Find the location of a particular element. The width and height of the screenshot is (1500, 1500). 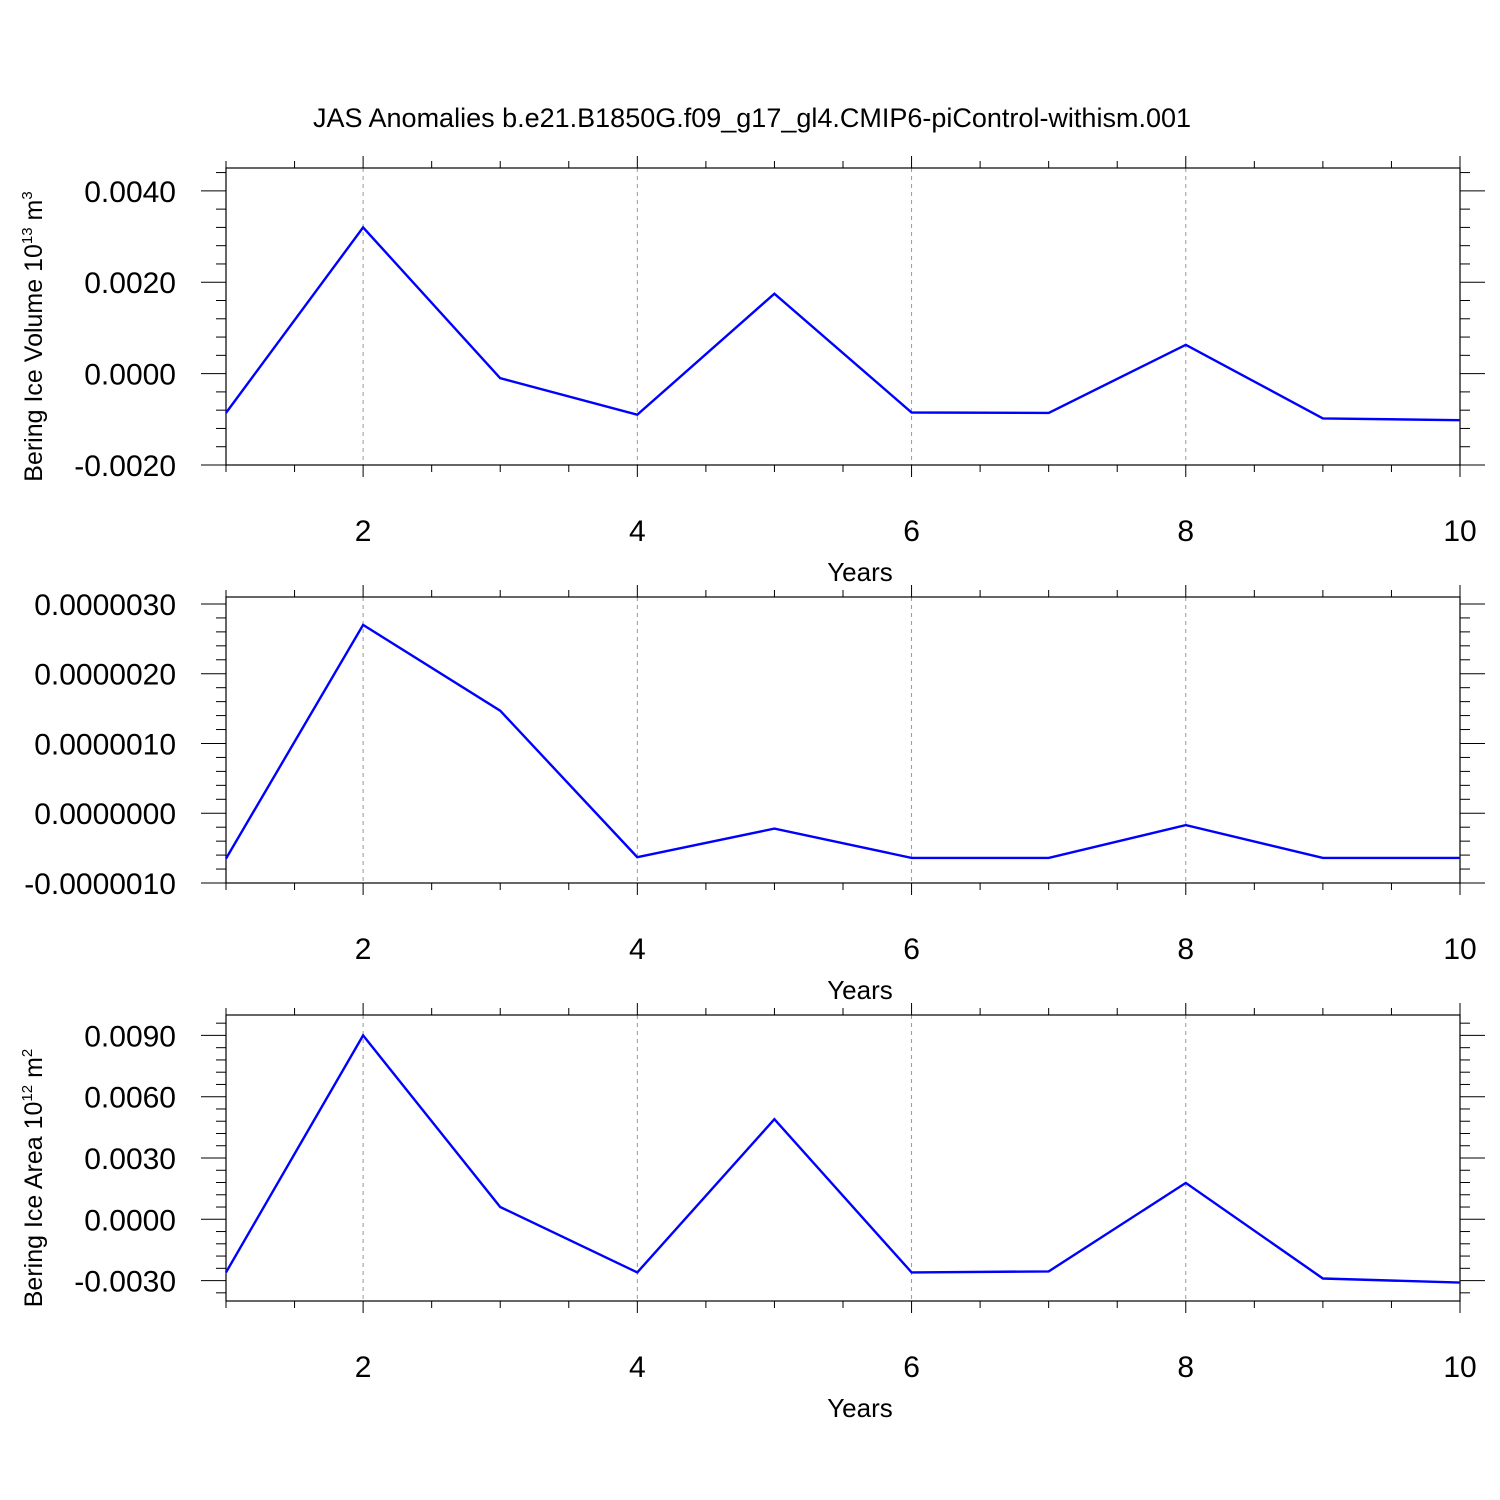

y-tick-label: 0.0060 is located at coordinates (130, 1098).